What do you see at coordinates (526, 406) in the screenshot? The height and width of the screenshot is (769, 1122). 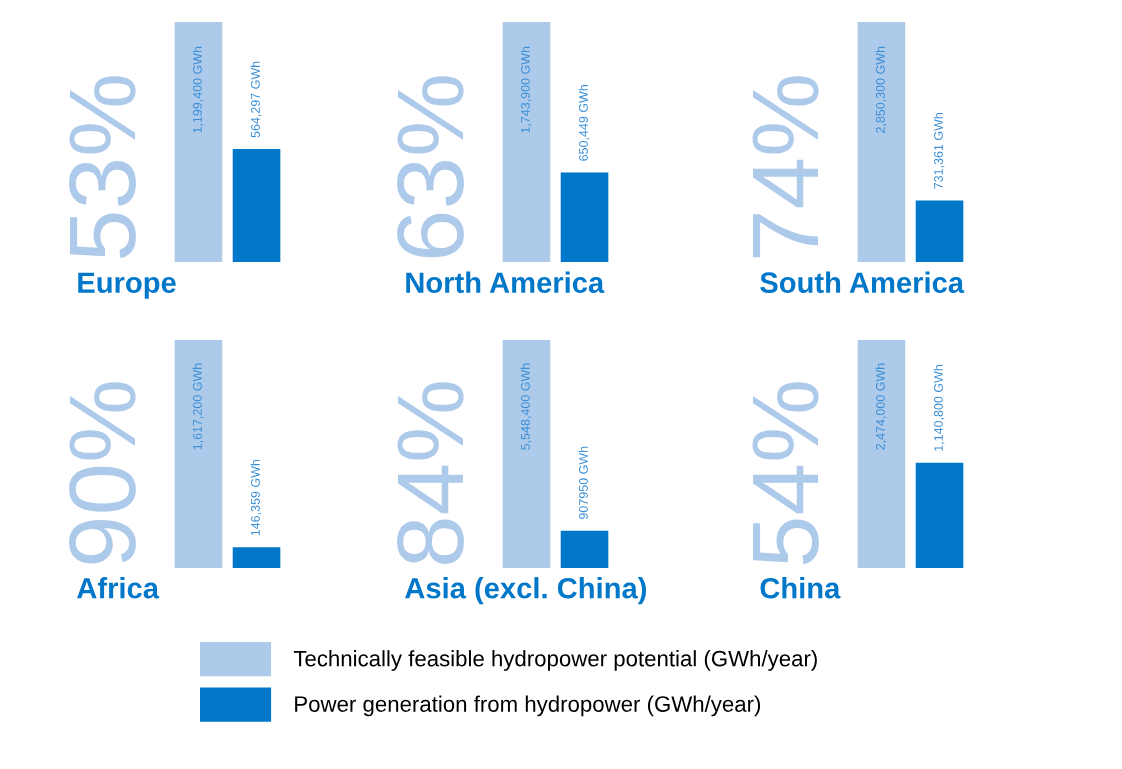 I see `data-label: 5,548,400 GWh` at bounding box center [526, 406].